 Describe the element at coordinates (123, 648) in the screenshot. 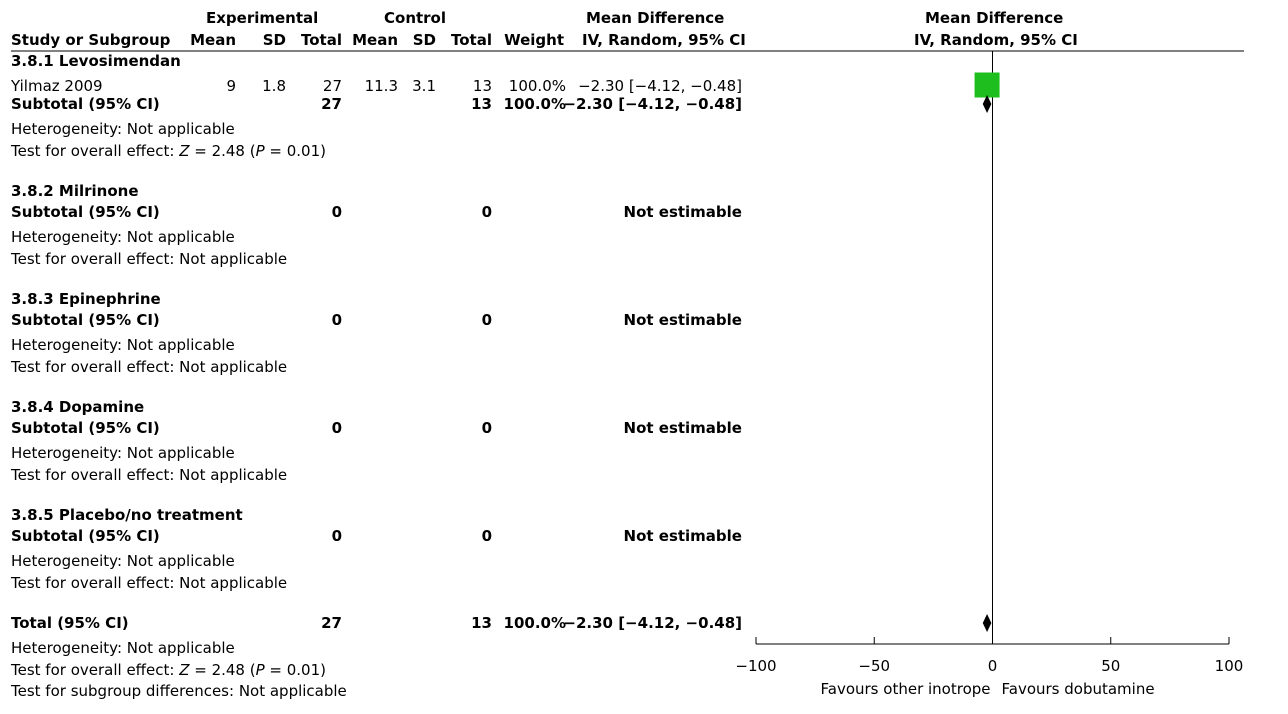

I see `total-heterogeneity-text: Heterogeneity: Not applicable` at that location.